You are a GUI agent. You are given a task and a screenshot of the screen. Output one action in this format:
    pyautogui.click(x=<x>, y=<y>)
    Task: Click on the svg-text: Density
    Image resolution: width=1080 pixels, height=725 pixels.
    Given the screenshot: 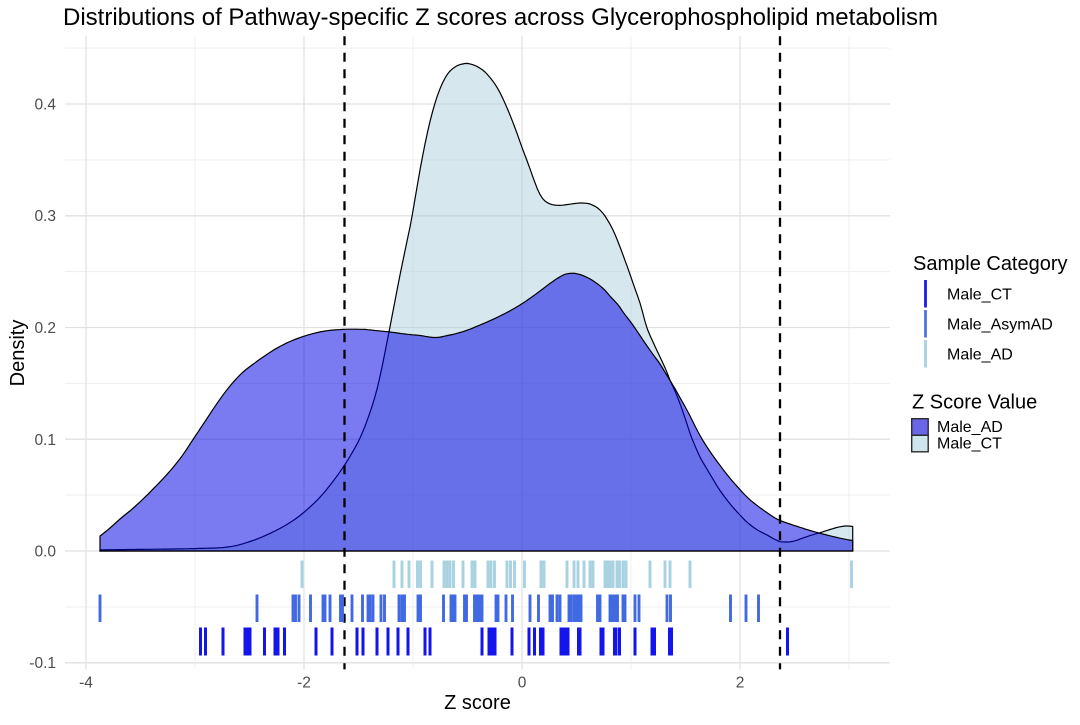 What is the action you would take?
    pyautogui.click(x=18, y=353)
    